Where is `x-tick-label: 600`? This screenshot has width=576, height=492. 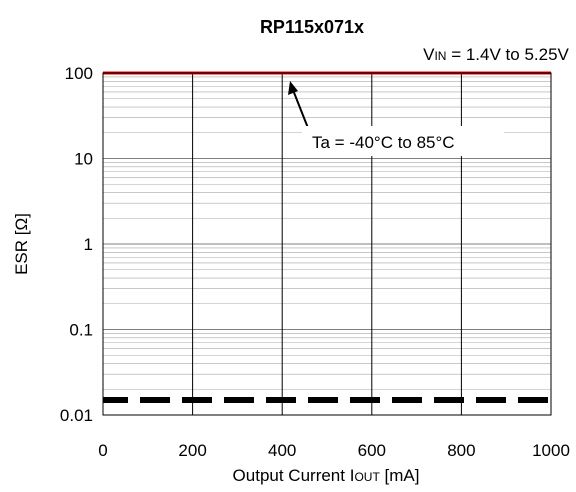 x-tick-label: 600 is located at coordinates (372, 450).